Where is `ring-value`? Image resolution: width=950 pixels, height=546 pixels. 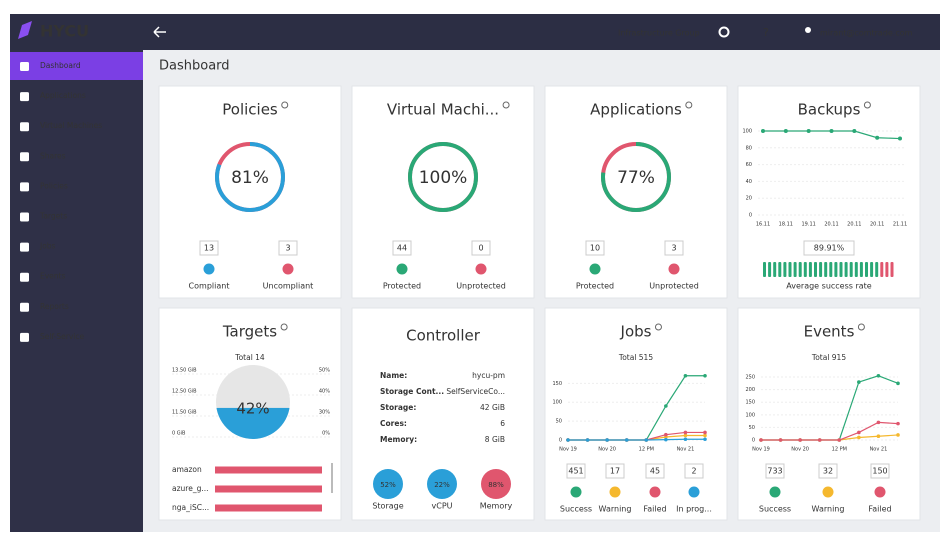 ring-value is located at coordinates (250, 177).